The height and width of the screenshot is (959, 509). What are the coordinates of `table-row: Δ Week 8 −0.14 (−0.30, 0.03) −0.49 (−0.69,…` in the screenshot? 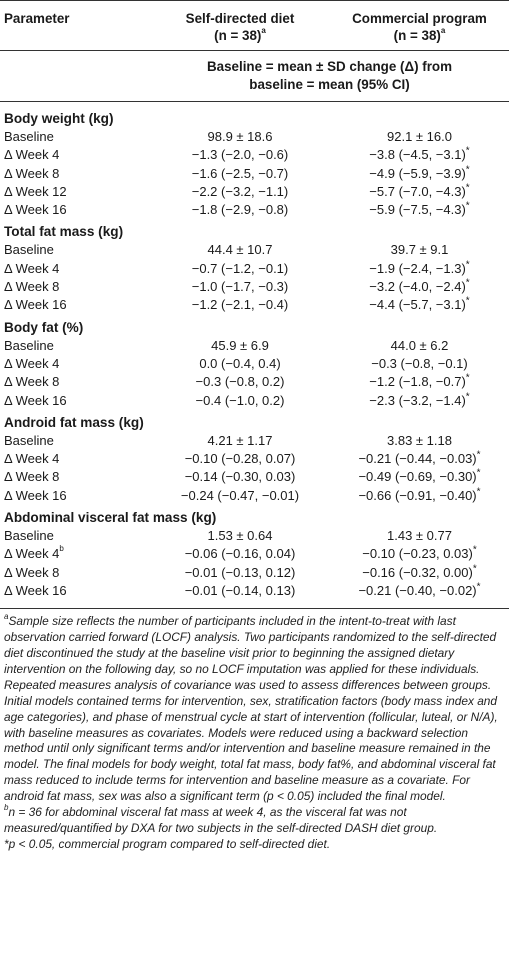 It's located at (254, 477).